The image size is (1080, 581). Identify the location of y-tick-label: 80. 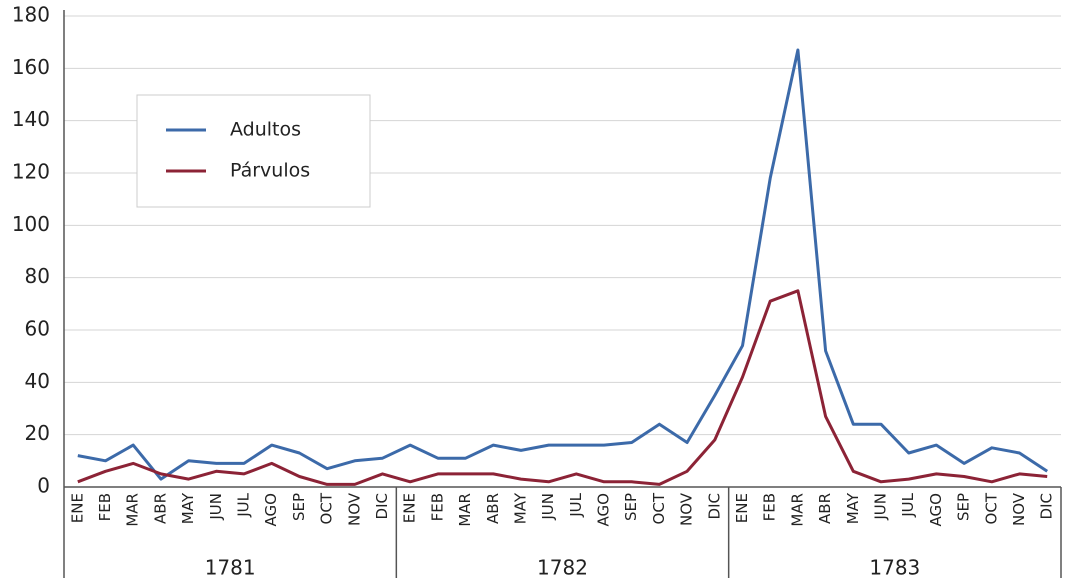
(37, 276).